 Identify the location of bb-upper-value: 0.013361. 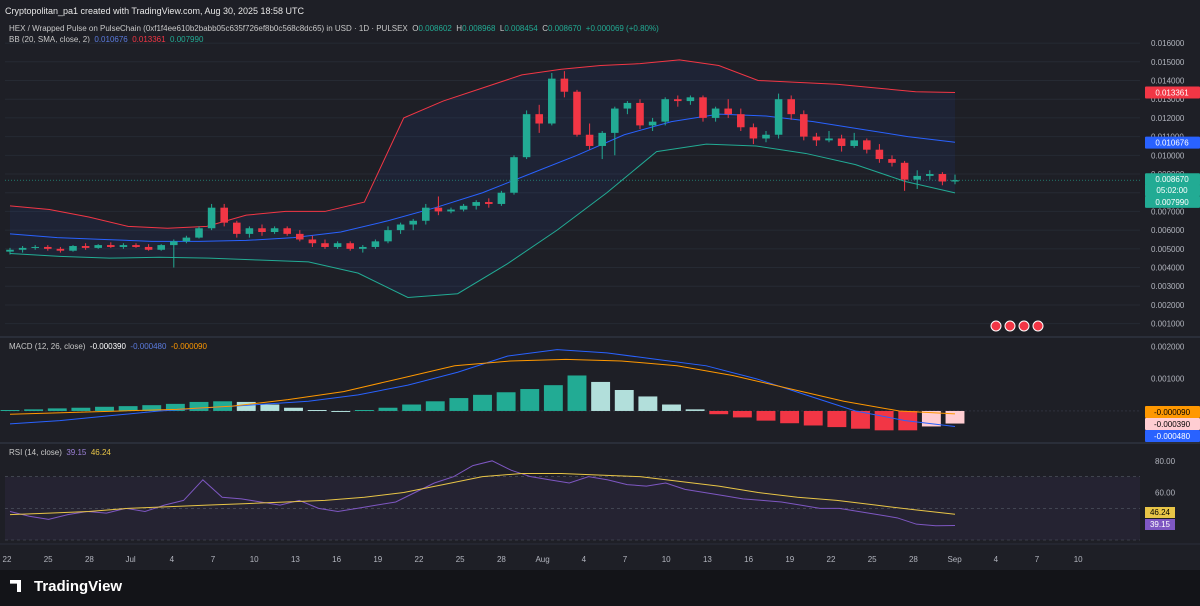
(149, 39).